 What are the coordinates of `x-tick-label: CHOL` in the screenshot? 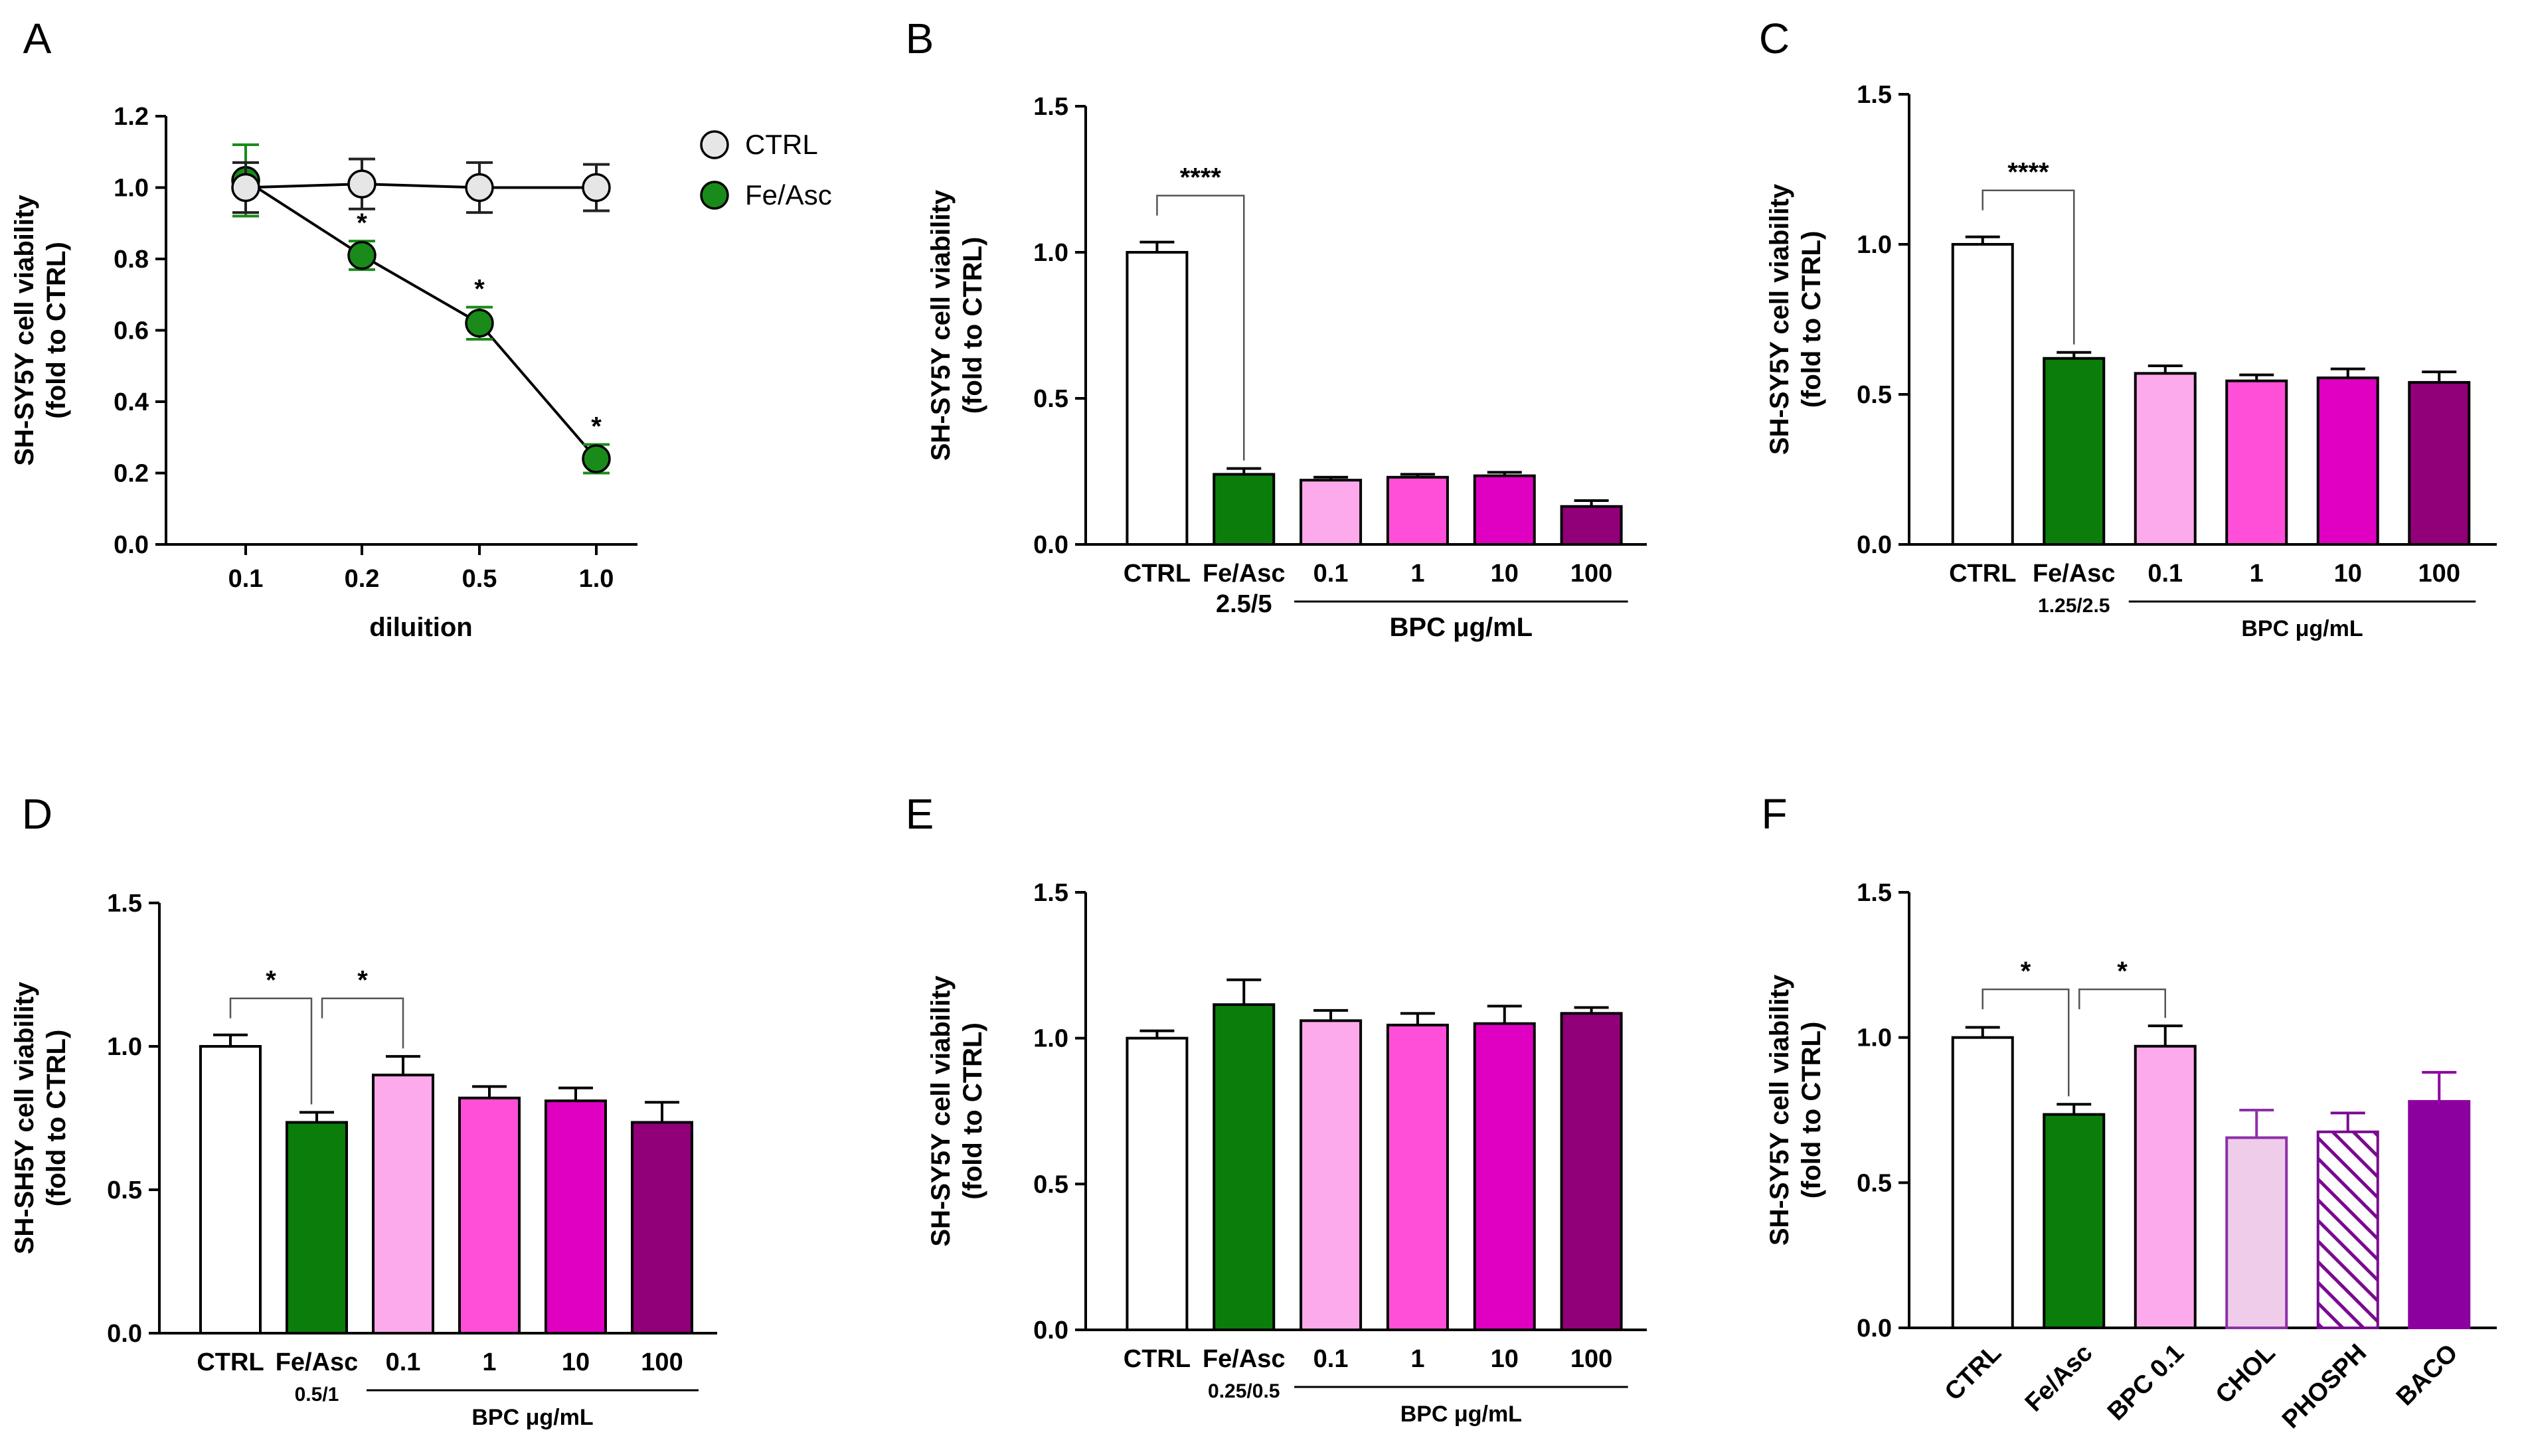 It's located at (2246, 1374).